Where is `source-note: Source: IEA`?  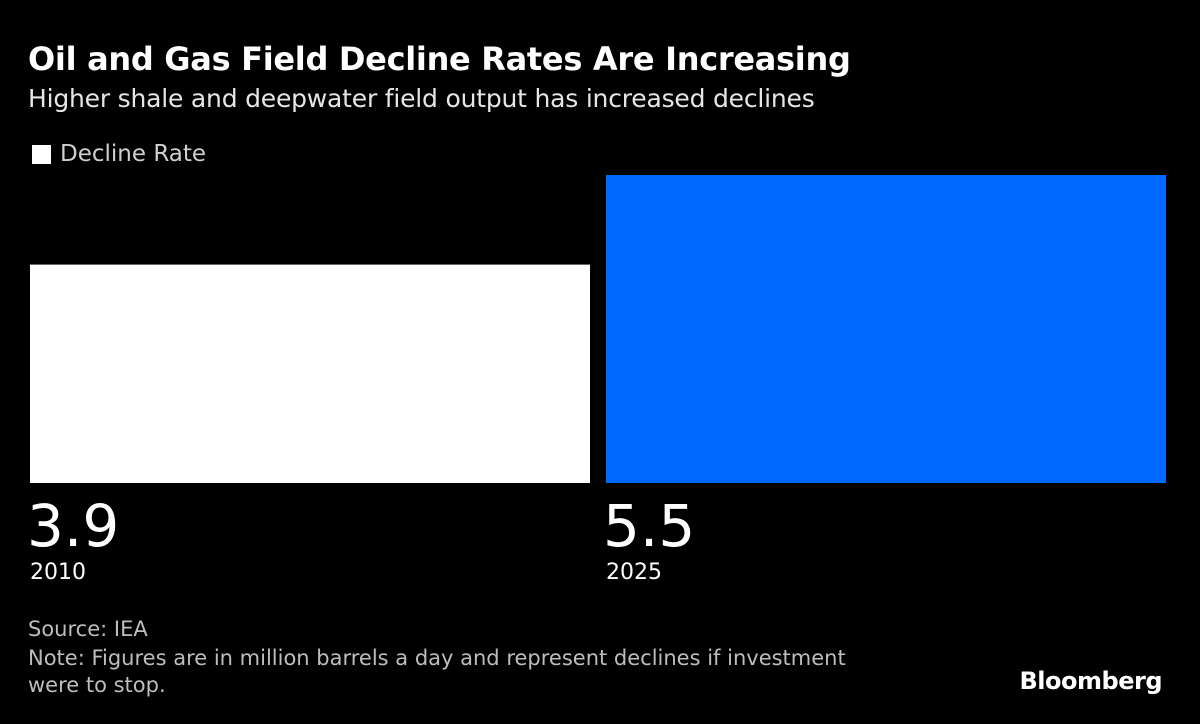
source-note: Source: IEA is located at coordinates (88, 629).